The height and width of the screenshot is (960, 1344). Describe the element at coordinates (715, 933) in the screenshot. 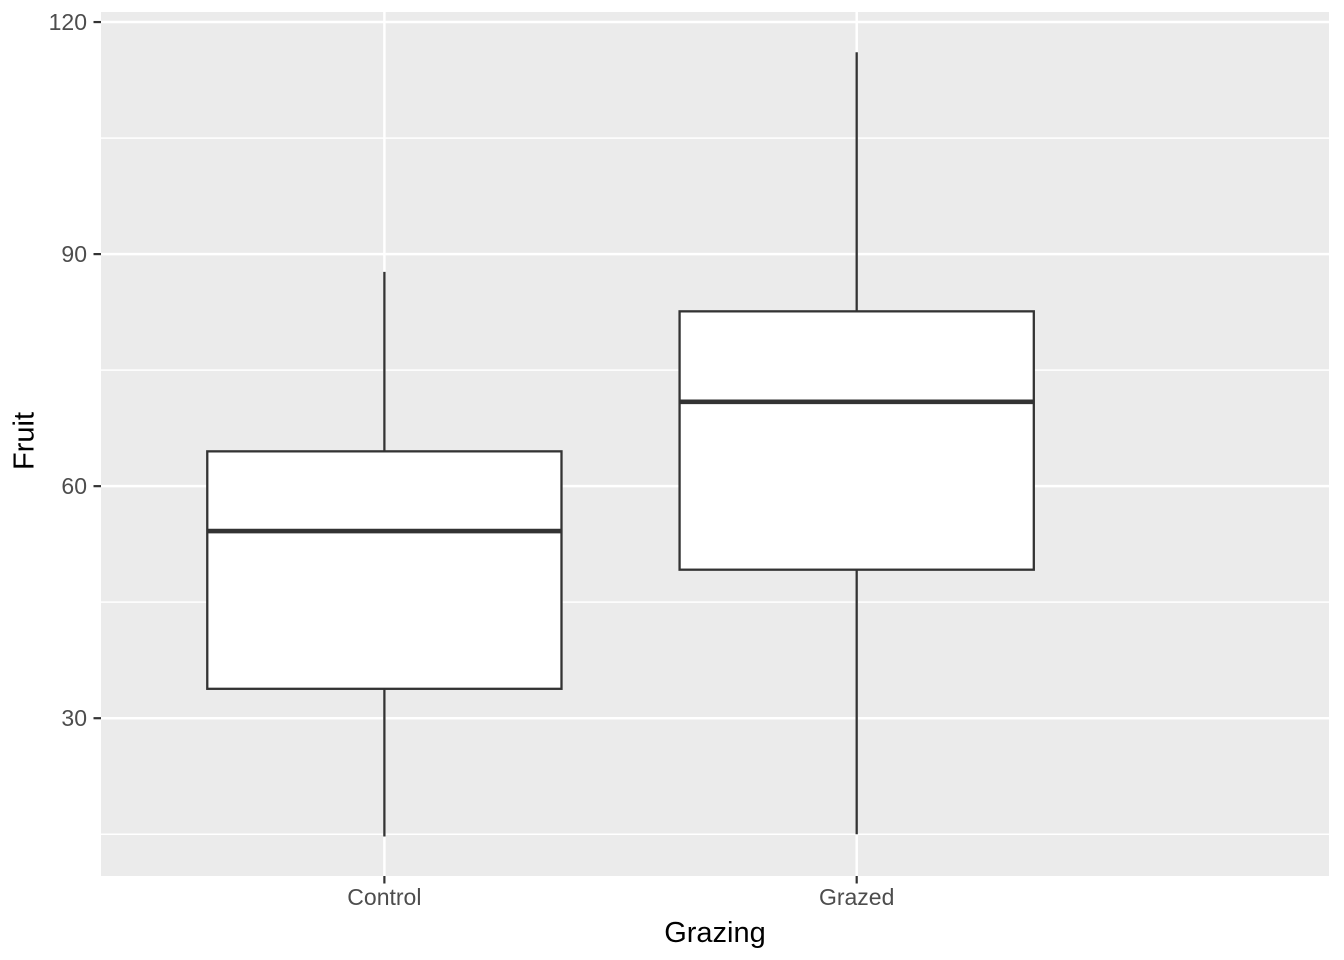

I see `x-axis-title: Grazing` at that location.